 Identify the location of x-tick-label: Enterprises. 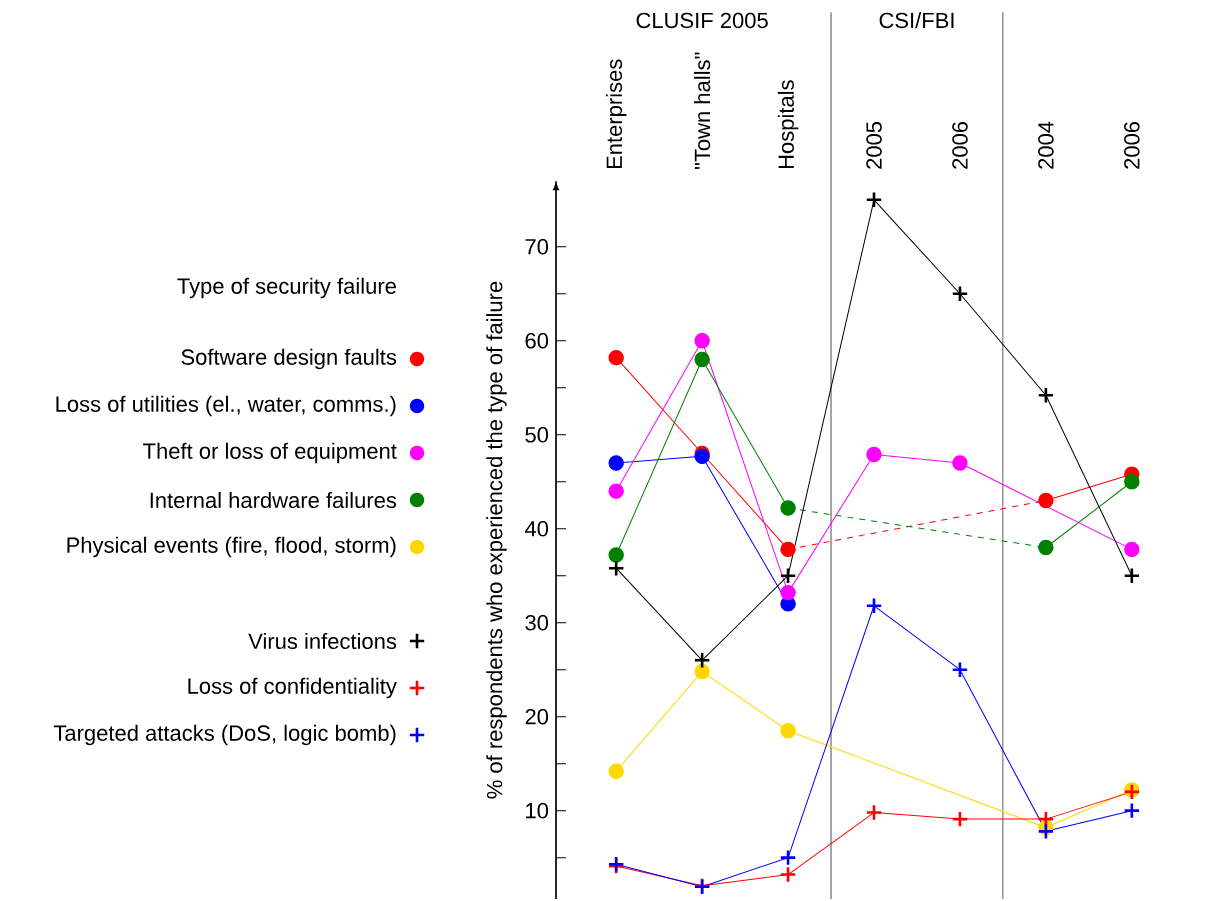
(616, 114).